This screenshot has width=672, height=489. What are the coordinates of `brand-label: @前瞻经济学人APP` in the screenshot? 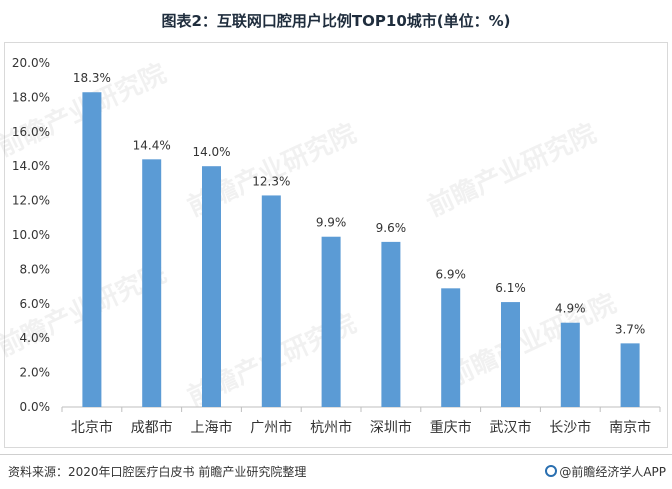 It's located at (612, 472).